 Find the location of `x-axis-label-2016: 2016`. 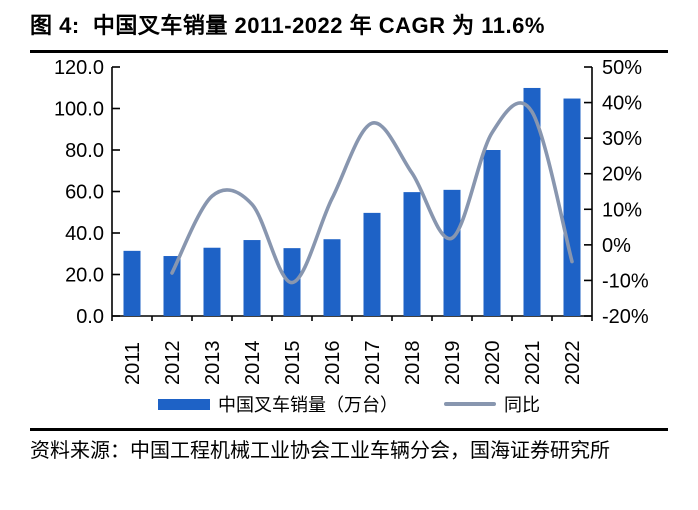

x-axis-label-2016: 2016 is located at coordinates (333, 363).